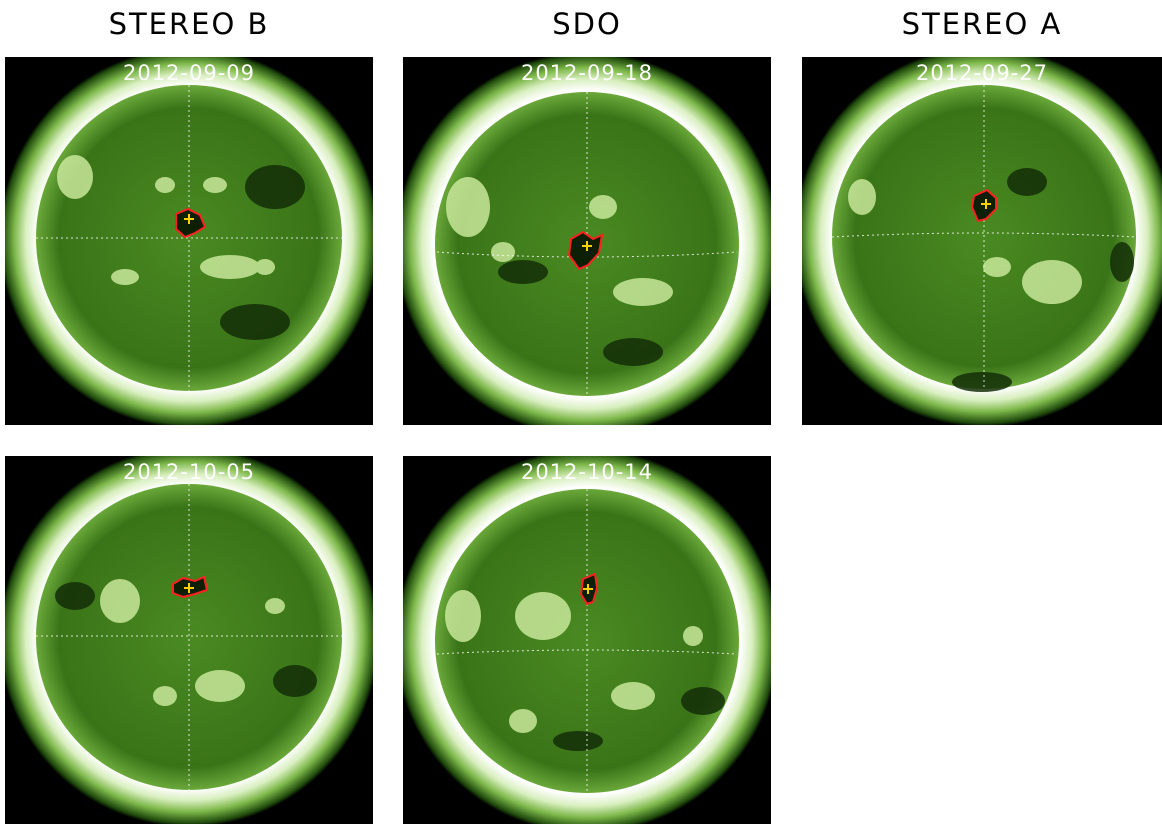 The height and width of the screenshot is (824, 1162). I want to click on observation-date: 2012-09-27, so click(982, 73).